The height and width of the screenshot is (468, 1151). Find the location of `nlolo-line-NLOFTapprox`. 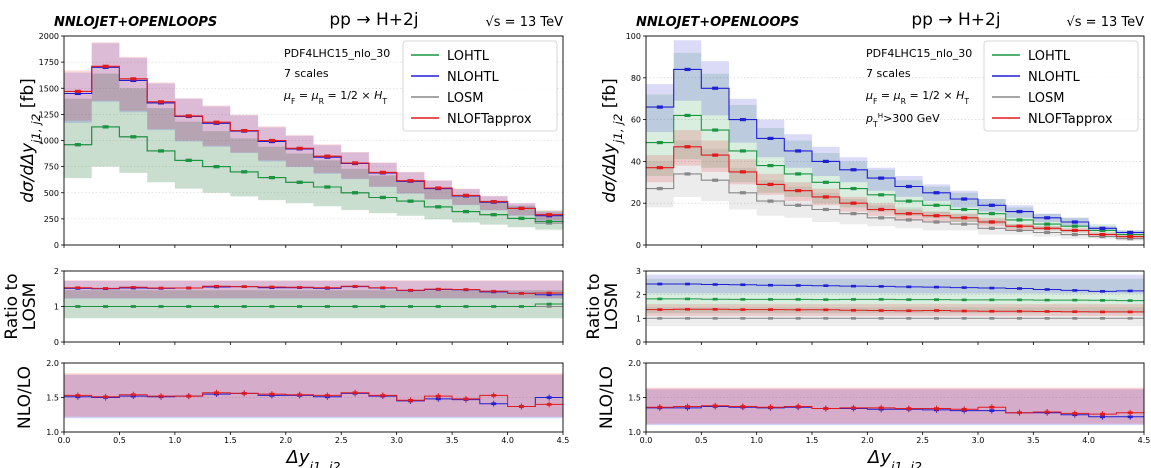

nlolo-line-NLOFTapprox is located at coordinates (895, 410).